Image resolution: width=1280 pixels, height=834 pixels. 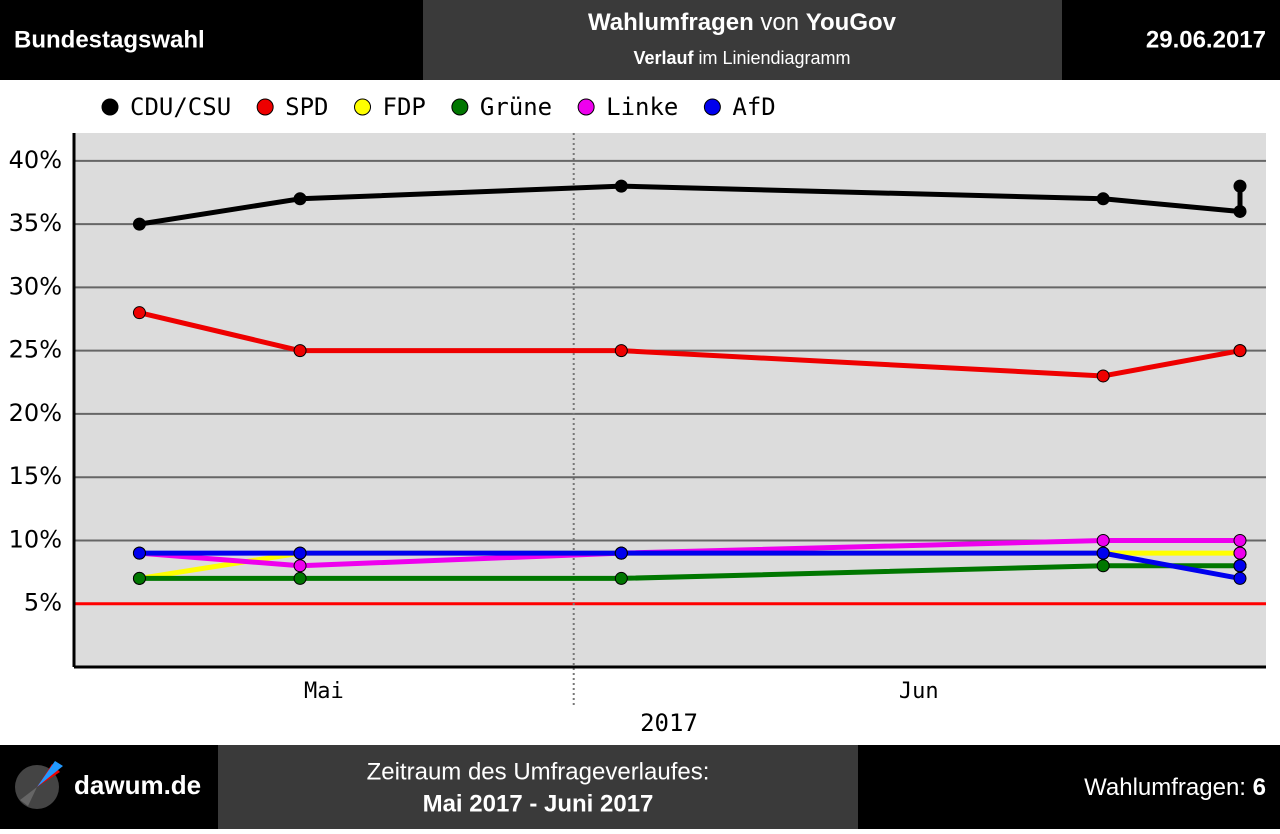 What do you see at coordinates (671, 22) in the screenshot?
I see `title-part: Wahlumfragen` at bounding box center [671, 22].